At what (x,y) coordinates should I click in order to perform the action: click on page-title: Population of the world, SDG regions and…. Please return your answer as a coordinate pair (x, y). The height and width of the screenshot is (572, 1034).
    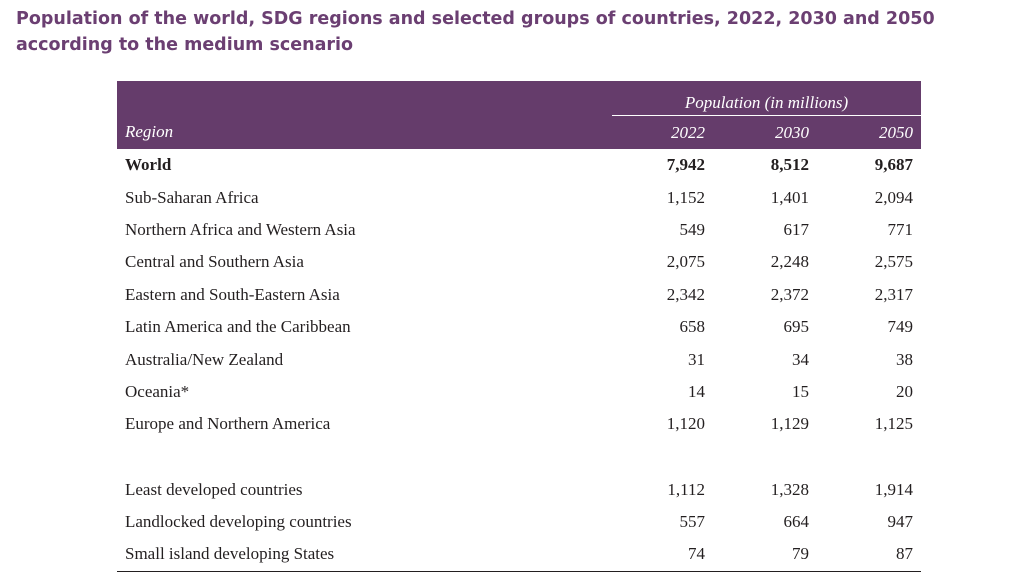
    Looking at the image, I should click on (475, 32).